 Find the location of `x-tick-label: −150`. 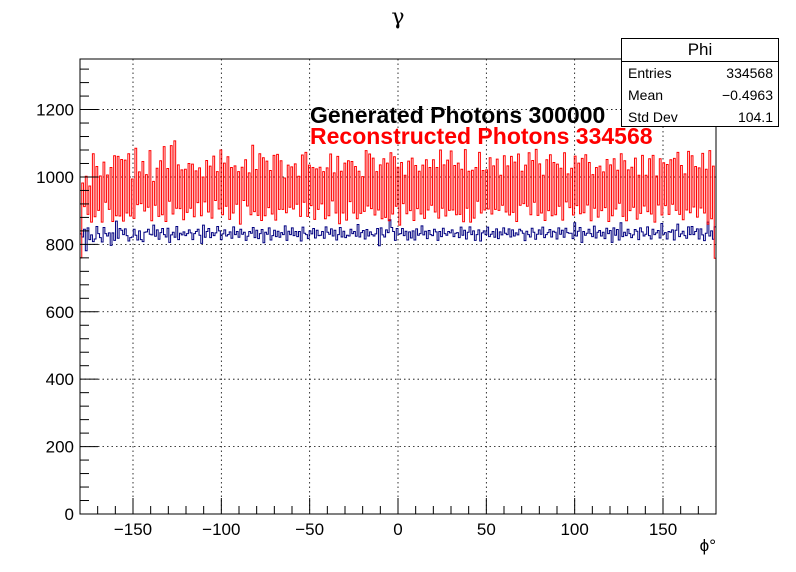

x-tick-label: −150 is located at coordinates (133, 529).